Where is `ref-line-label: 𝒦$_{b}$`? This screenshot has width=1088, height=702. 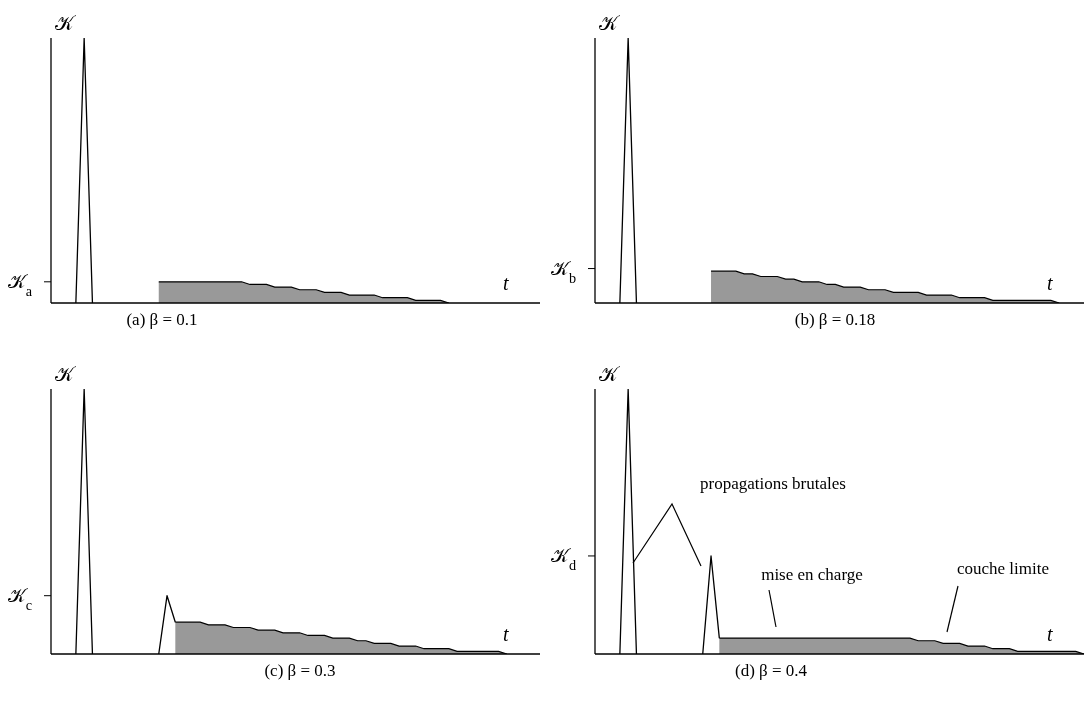
ref-line-label: 𝒦$_{b}$ is located at coordinates (563, 271).